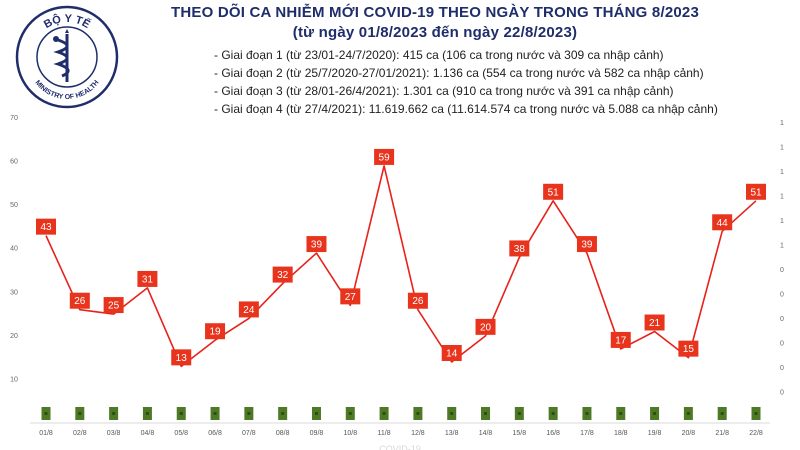  What do you see at coordinates (350, 433) in the screenshot?
I see `x-tick-label: 10/8` at bounding box center [350, 433].